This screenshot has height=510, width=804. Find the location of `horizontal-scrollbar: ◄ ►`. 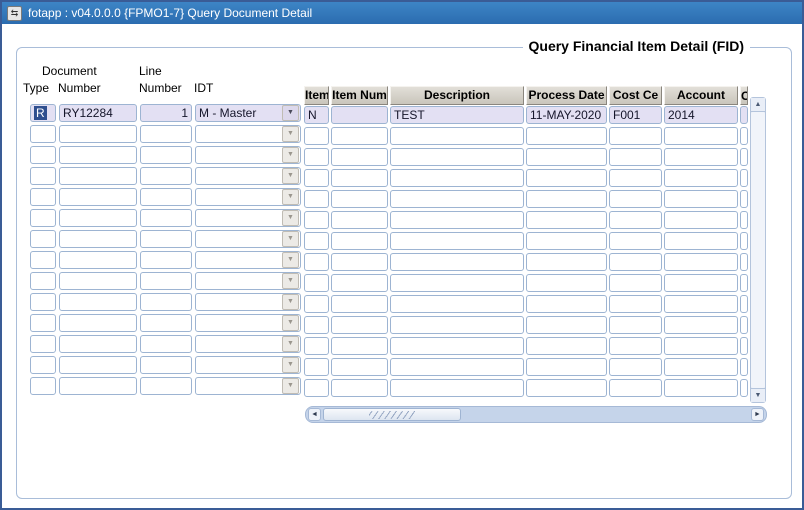

horizontal-scrollbar: ◄ ► is located at coordinates (536, 414).